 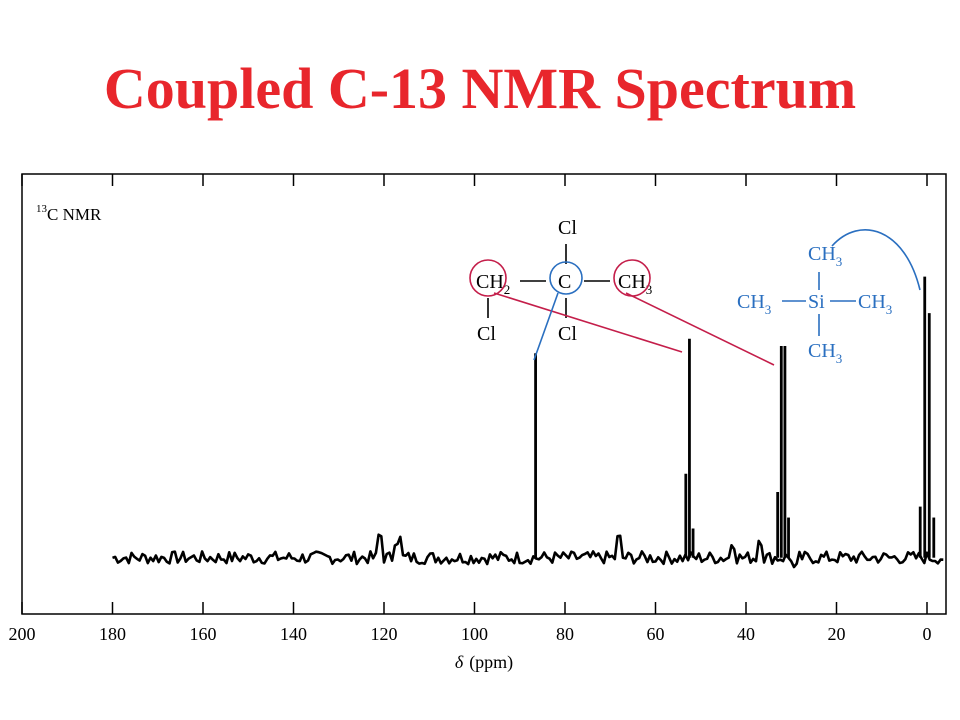 What do you see at coordinates (656, 634) in the screenshot?
I see `x-tick-label-60: 60` at bounding box center [656, 634].